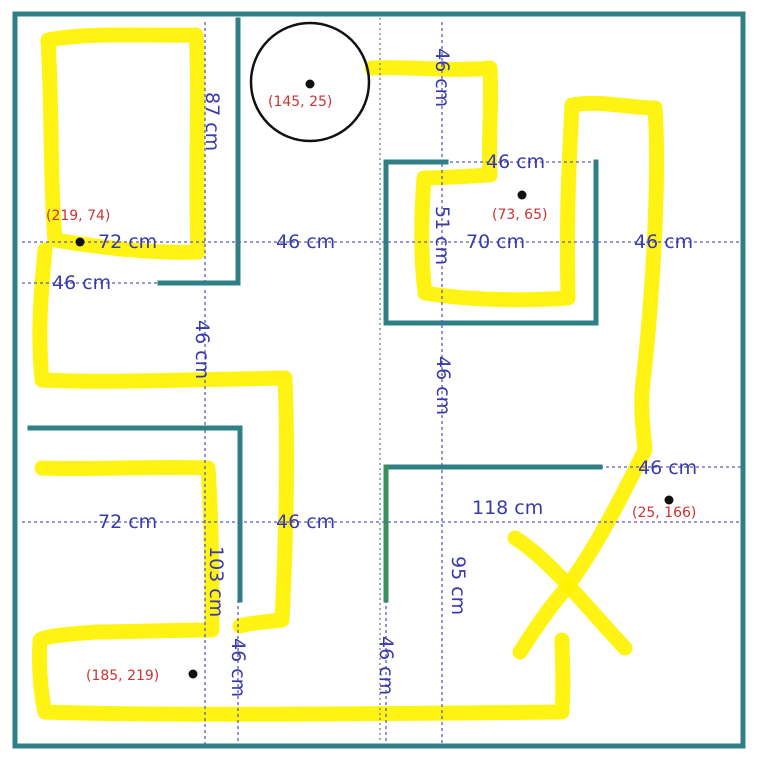  What do you see at coordinates (202, 349) in the screenshot?
I see `dim-left-vertical-gap: 46 cm` at bounding box center [202, 349].